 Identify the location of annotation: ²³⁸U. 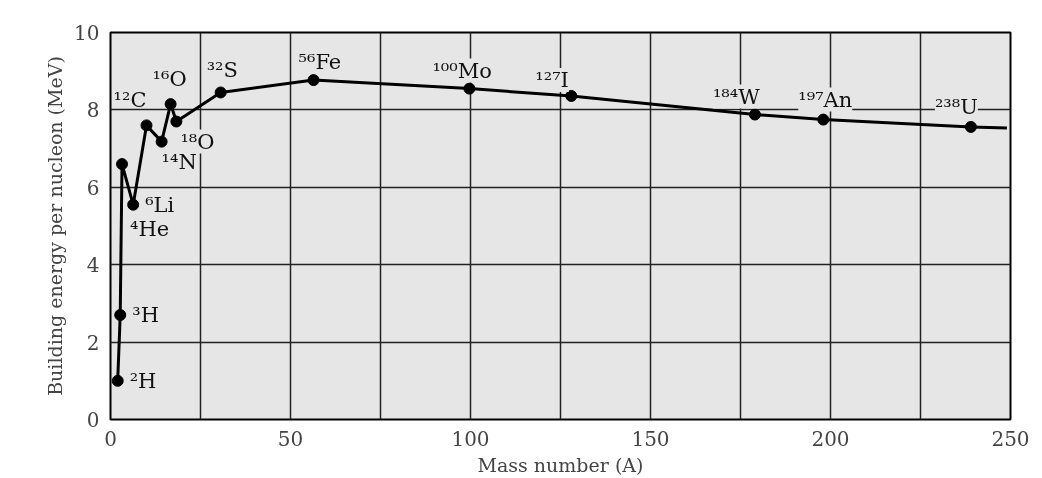
(956, 106).